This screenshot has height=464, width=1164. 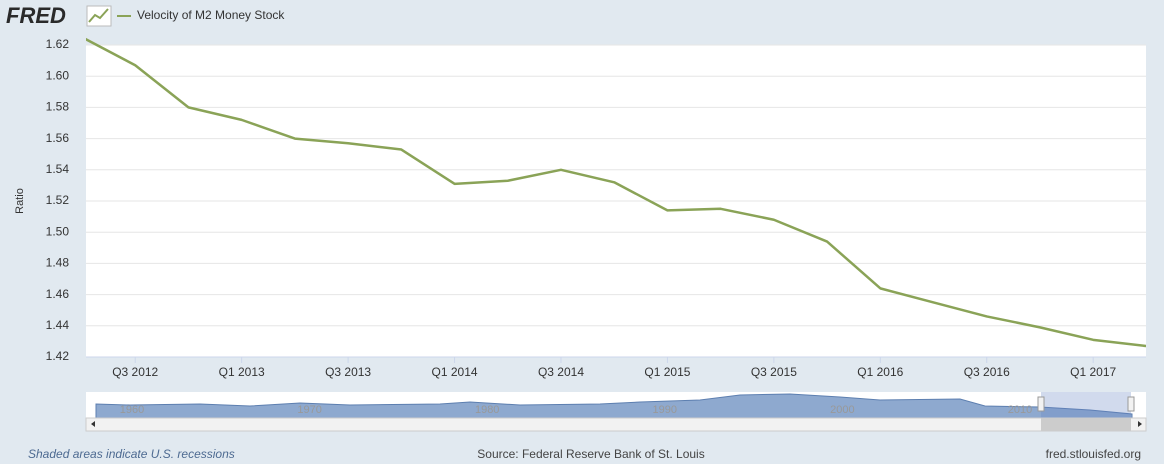 What do you see at coordinates (58, 44) in the screenshot?
I see `y-tick-label: 1.62` at bounding box center [58, 44].